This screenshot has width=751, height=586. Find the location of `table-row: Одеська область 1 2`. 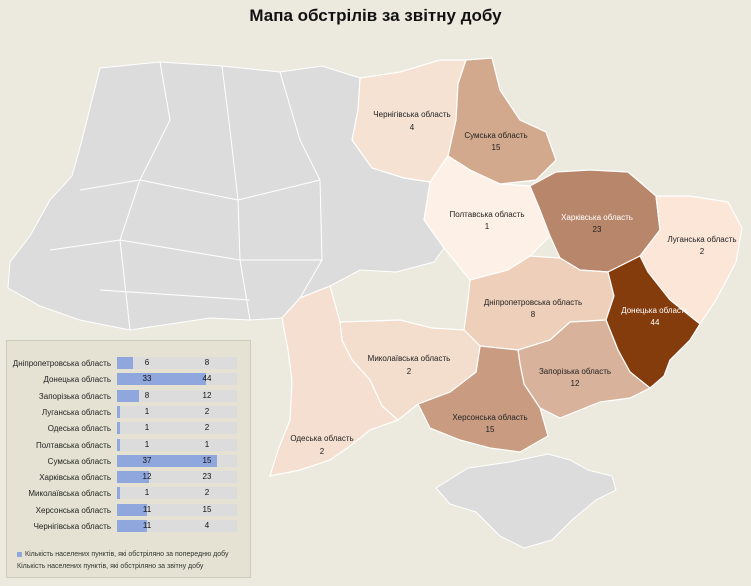

table-row: Одеська область 1 2 is located at coordinates (128, 428).